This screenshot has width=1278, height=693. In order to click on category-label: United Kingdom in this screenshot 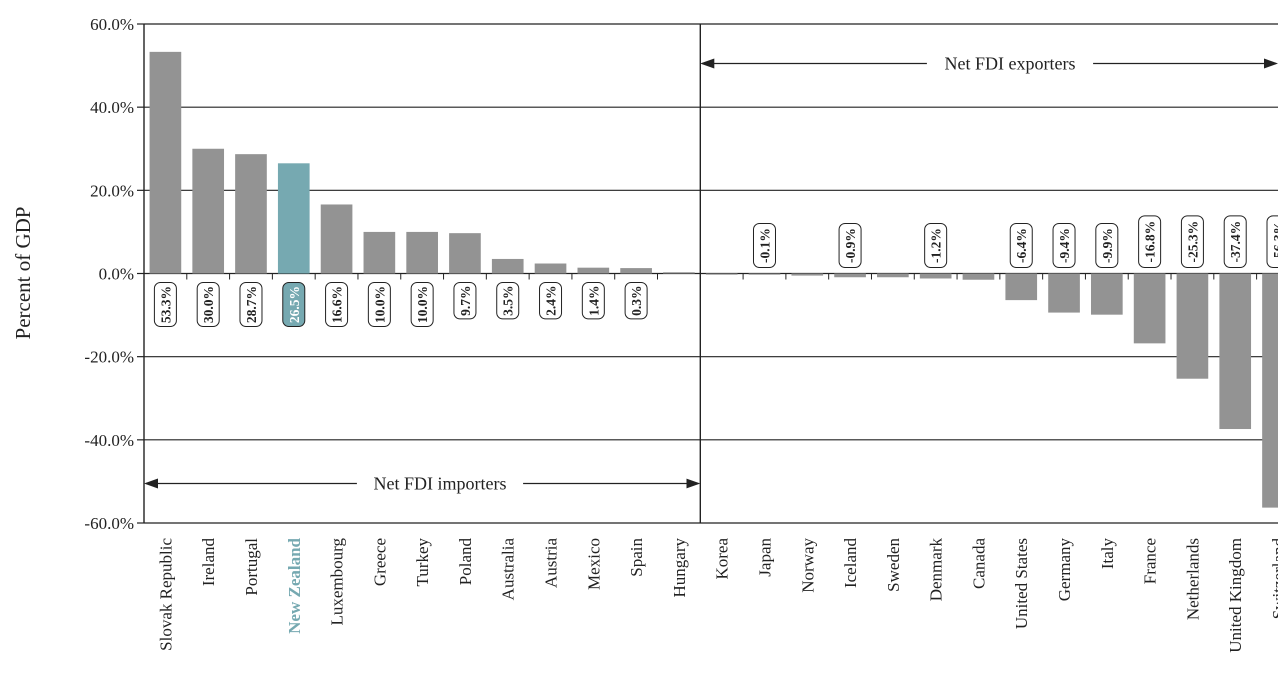, I will do `click(1235, 595)`.